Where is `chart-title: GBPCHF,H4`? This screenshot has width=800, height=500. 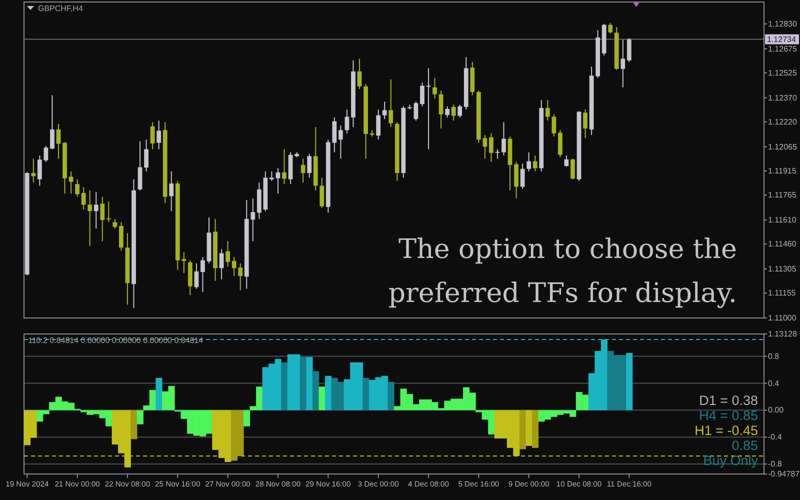
chart-title: GBPCHF,H4 is located at coordinates (61, 8).